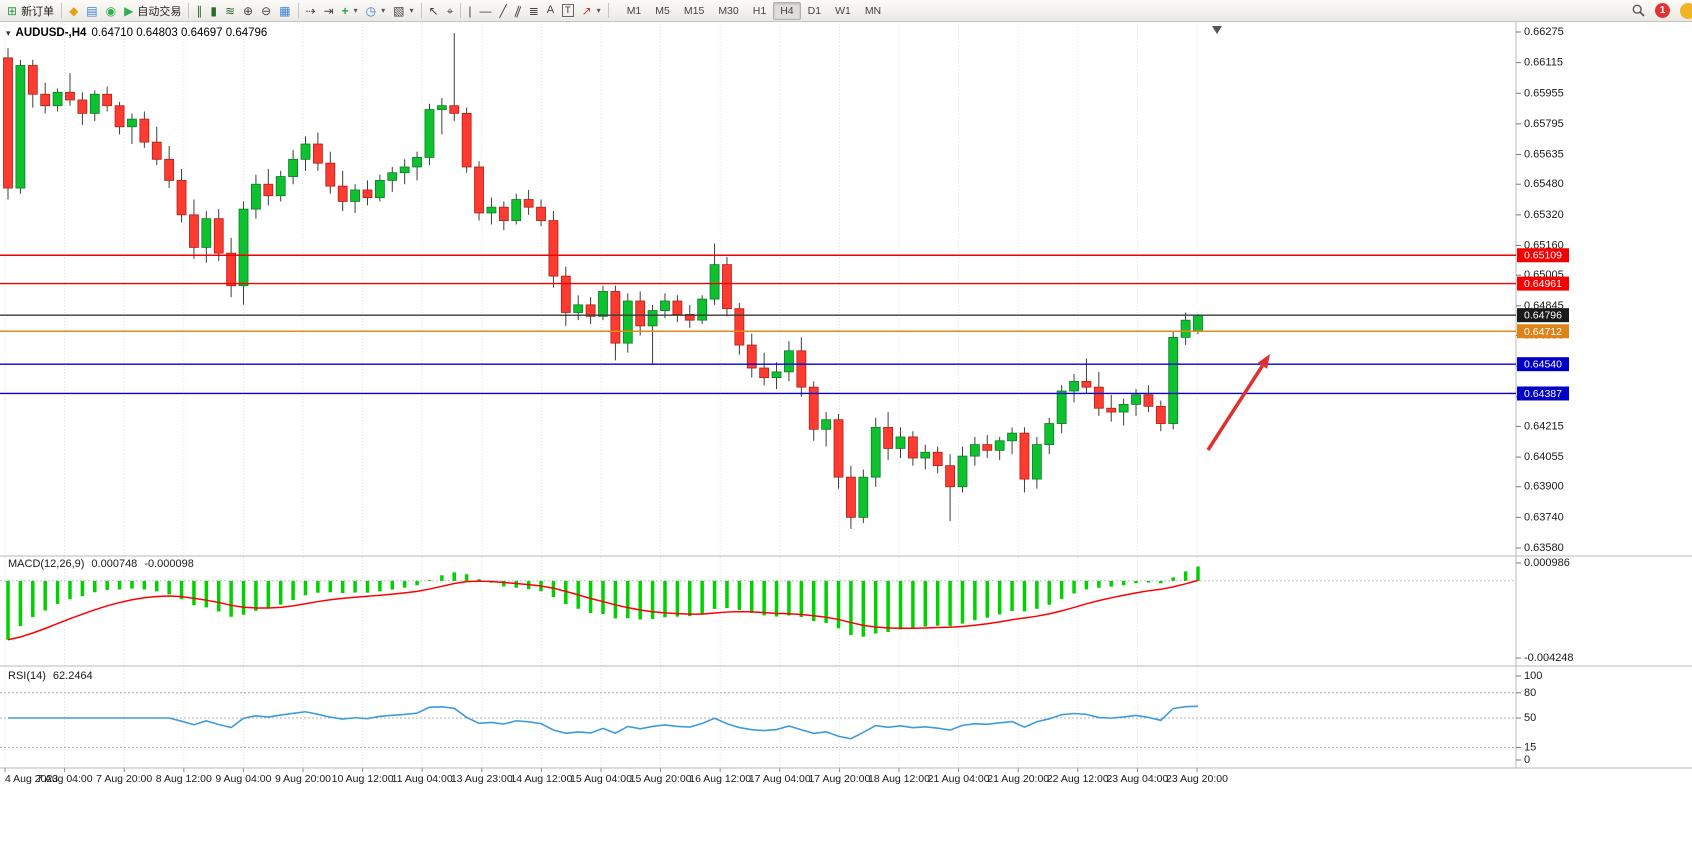  I want to click on autotrading-button: ▶ 自动交易, so click(152, 11).